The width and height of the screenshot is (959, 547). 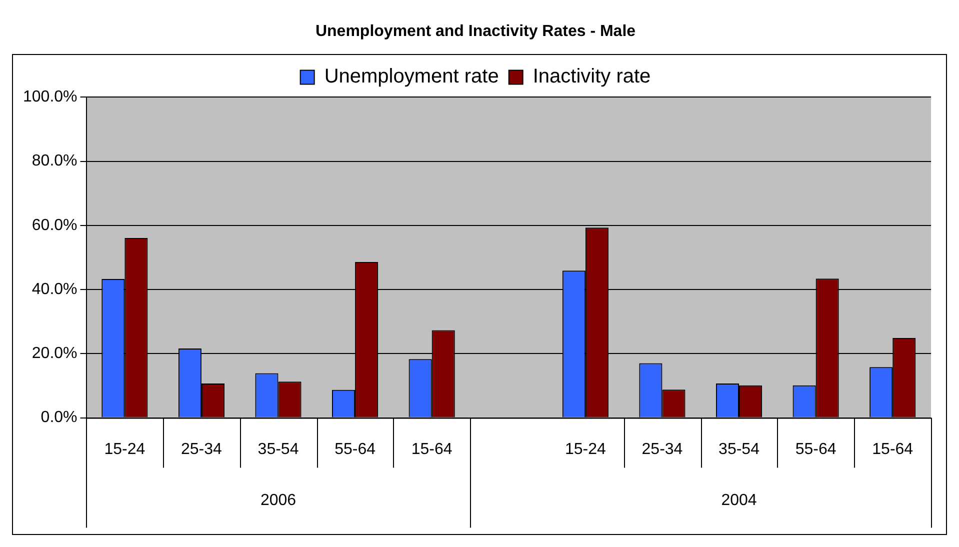 I want to click on y-tick-label: 40.0%, so click(x=55, y=289).